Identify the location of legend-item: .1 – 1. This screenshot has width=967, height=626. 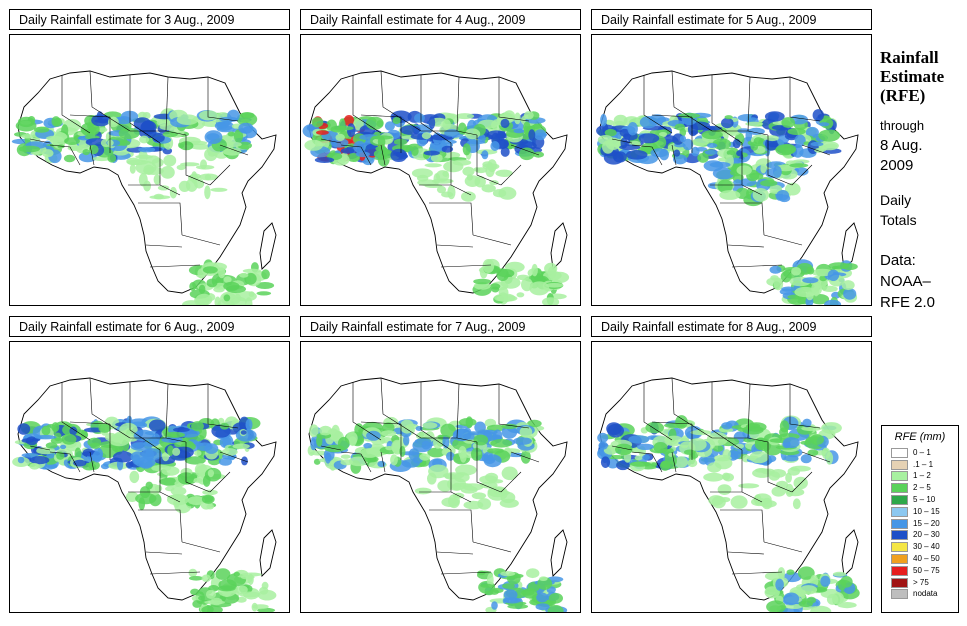
(920, 465).